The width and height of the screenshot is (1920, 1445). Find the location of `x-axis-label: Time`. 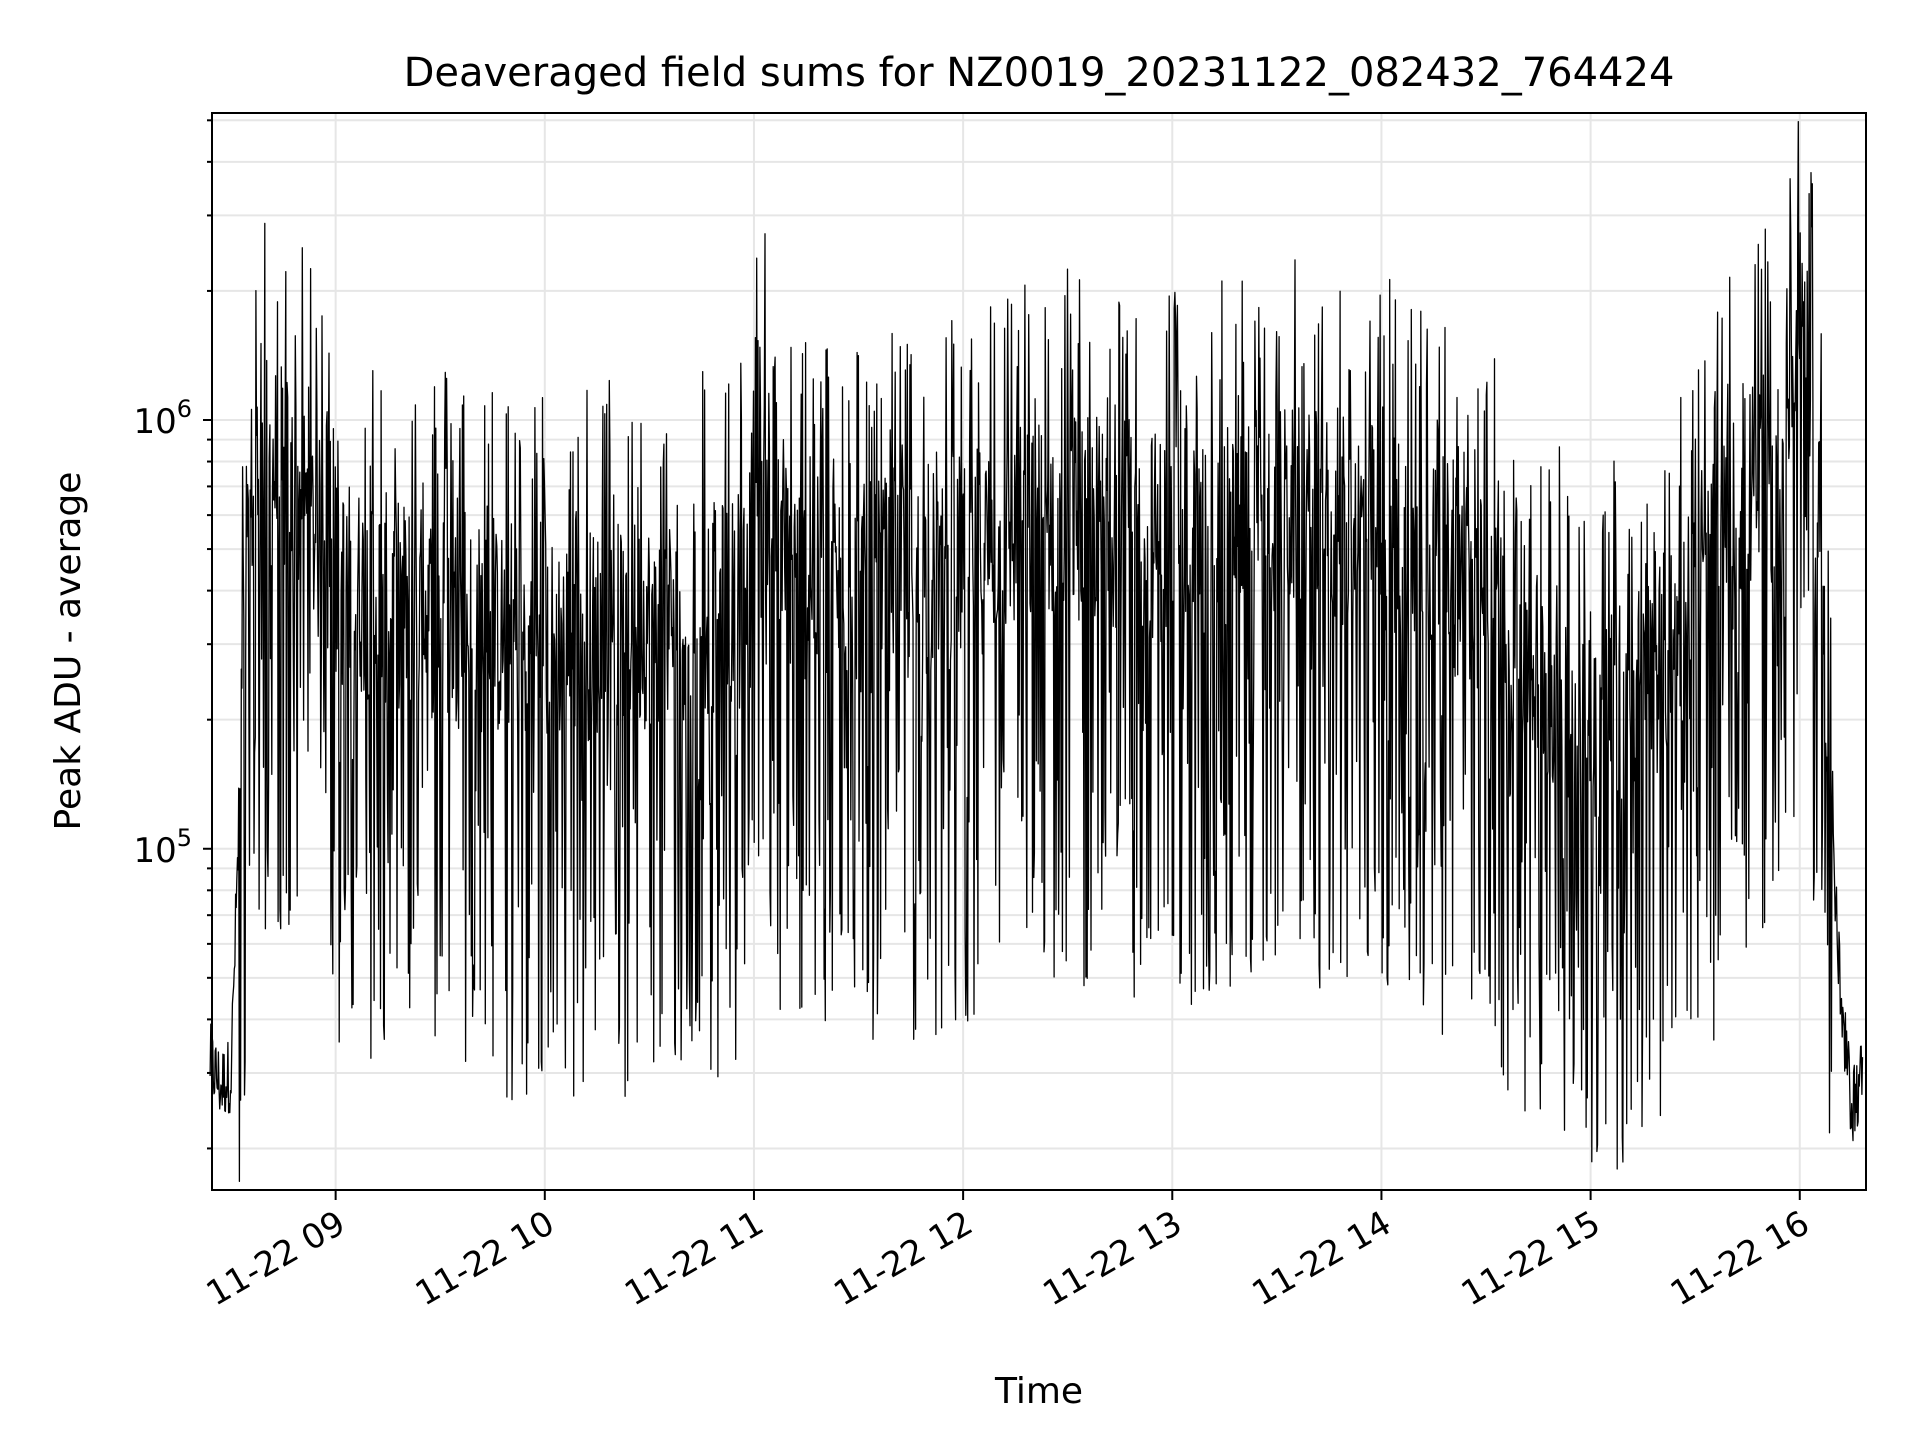

x-axis-label: Time is located at coordinates (1038, 1391).